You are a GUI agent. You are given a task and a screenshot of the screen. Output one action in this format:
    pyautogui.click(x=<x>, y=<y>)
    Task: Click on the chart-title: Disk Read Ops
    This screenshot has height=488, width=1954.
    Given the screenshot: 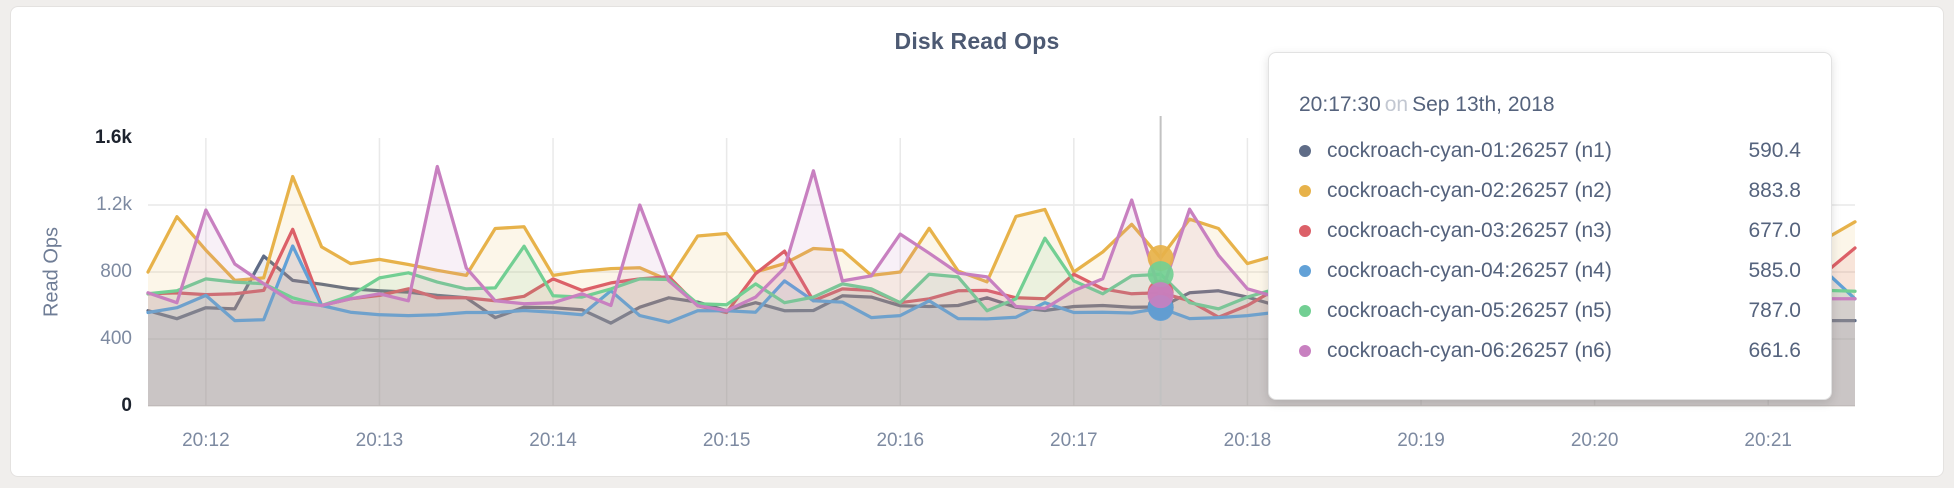 What is the action you would take?
    pyautogui.click(x=977, y=41)
    